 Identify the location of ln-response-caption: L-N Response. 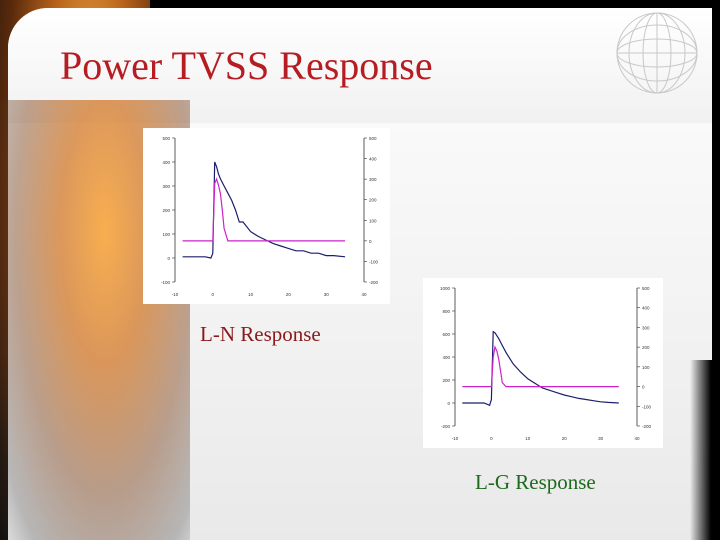
(260, 334).